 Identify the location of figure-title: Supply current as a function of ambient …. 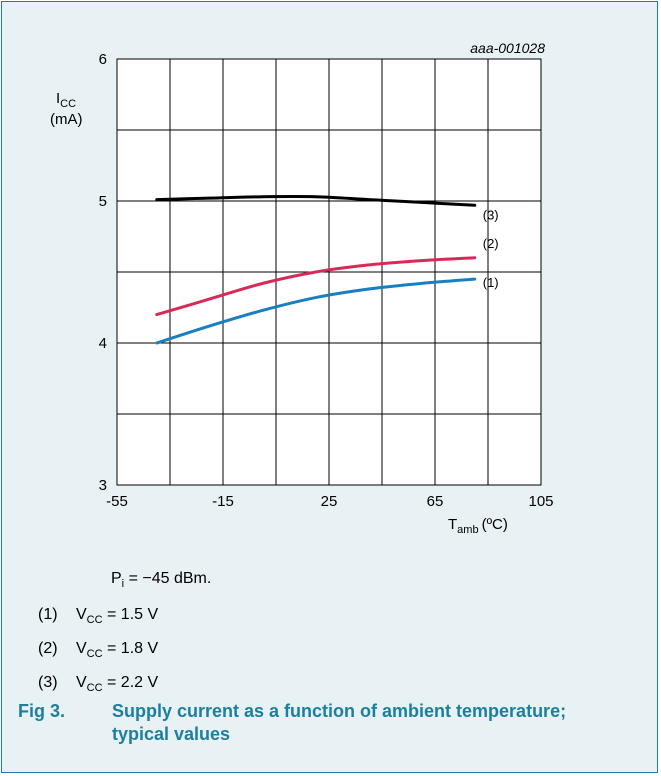
(339, 722).